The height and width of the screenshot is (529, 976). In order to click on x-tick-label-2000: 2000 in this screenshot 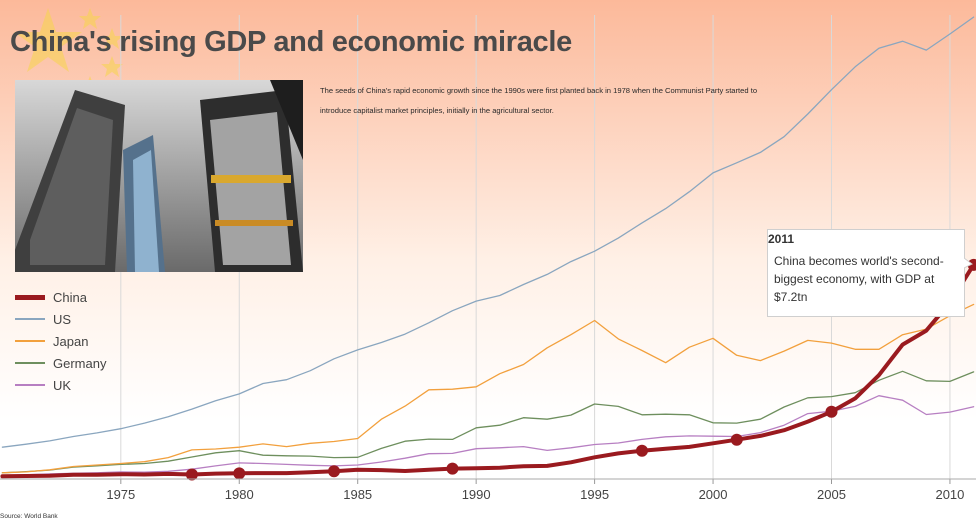, I will do `click(713, 494)`.